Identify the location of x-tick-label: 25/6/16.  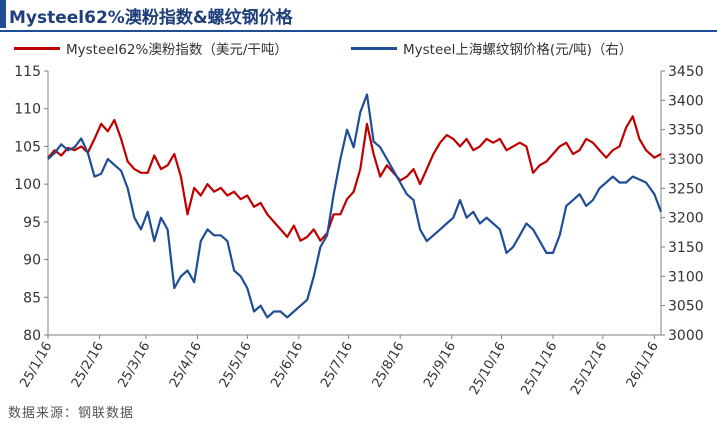
(287, 365).